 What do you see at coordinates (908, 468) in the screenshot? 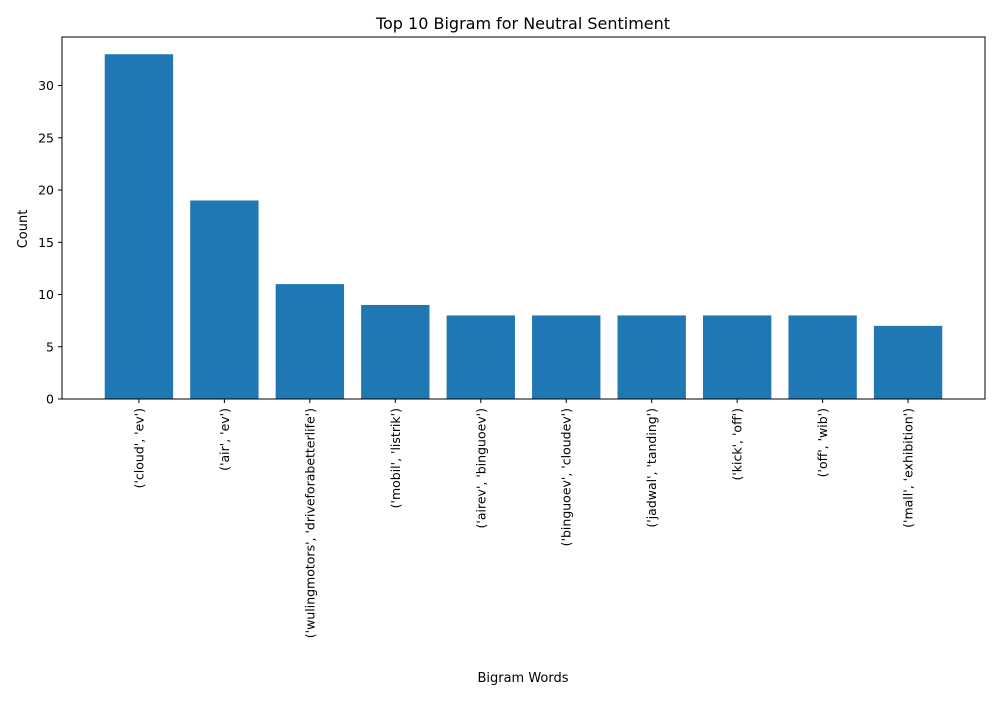
I see `x-tick-label: ('mall', 'exhibition')` at bounding box center [908, 468].